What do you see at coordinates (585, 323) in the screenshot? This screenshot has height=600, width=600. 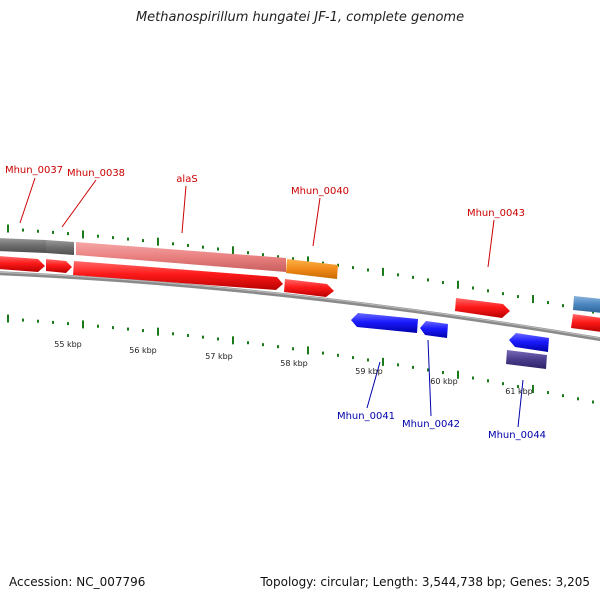 I see `cds-arrow-offscreen-right` at bounding box center [585, 323].